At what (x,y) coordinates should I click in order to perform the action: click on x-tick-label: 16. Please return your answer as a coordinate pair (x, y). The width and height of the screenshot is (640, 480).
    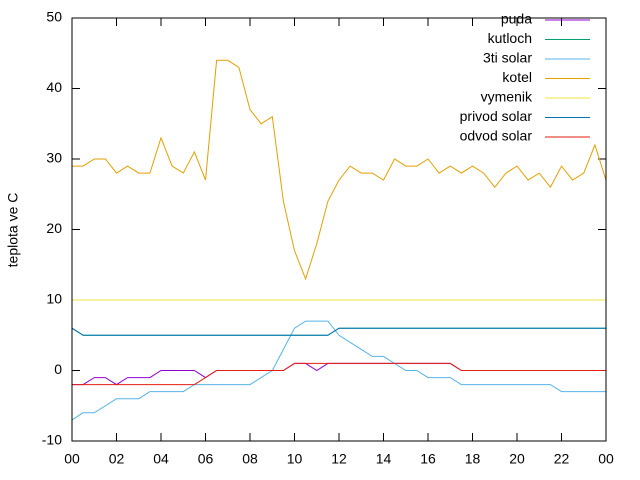
    Looking at the image, I should click on (428, 459).